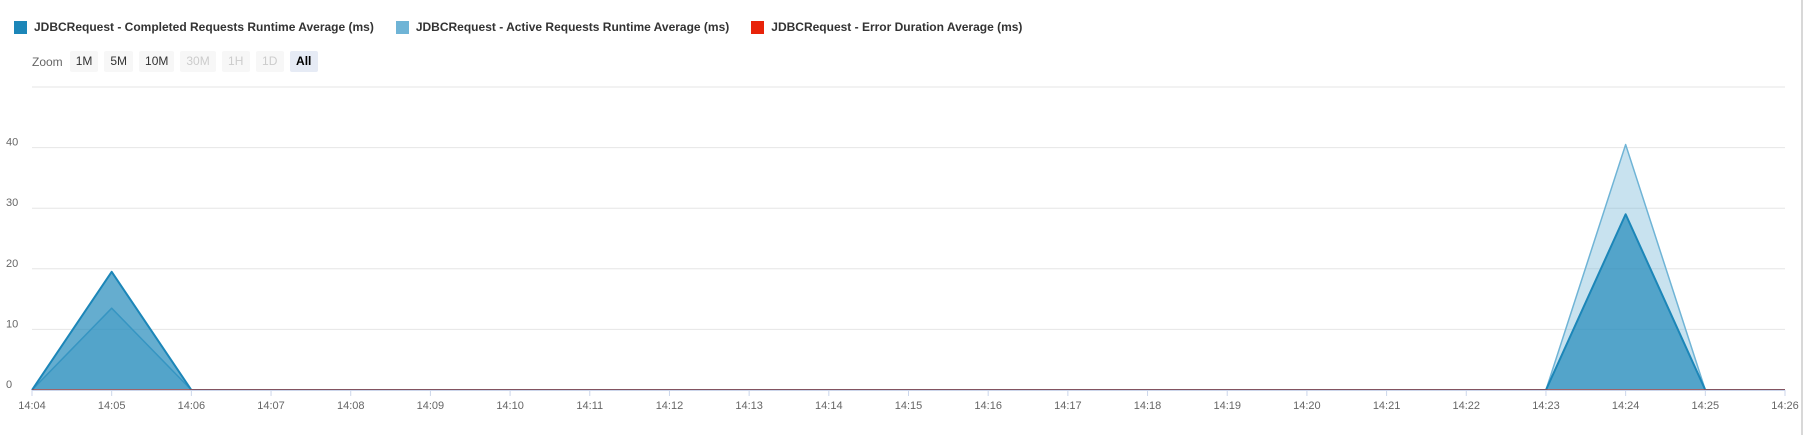 The width and height of the screenshot is (1811, 435). Describe the element at coordinates (235, 61) in the screenshot. I see `zoom-1h-button: 1H` at that location.